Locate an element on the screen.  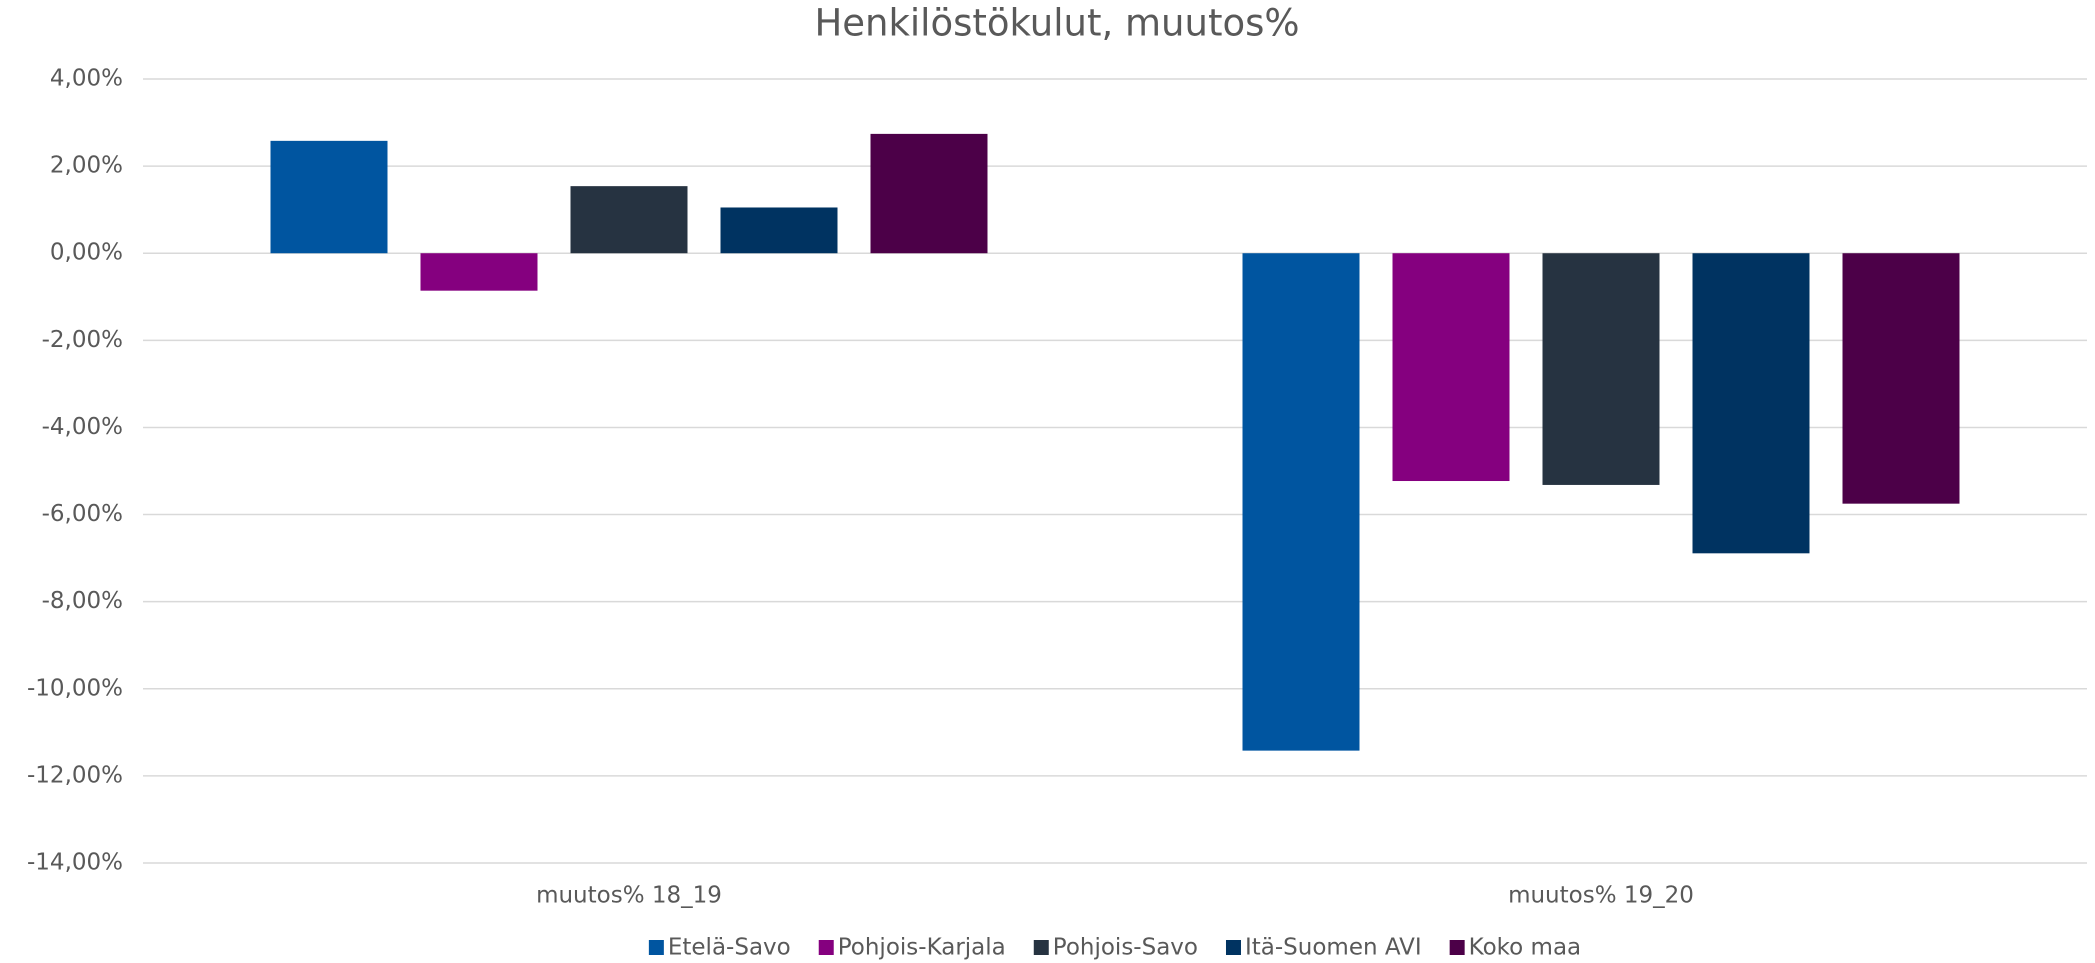
x-tick-label: muutos% 19_20 is located at coordinates (1601, 896).